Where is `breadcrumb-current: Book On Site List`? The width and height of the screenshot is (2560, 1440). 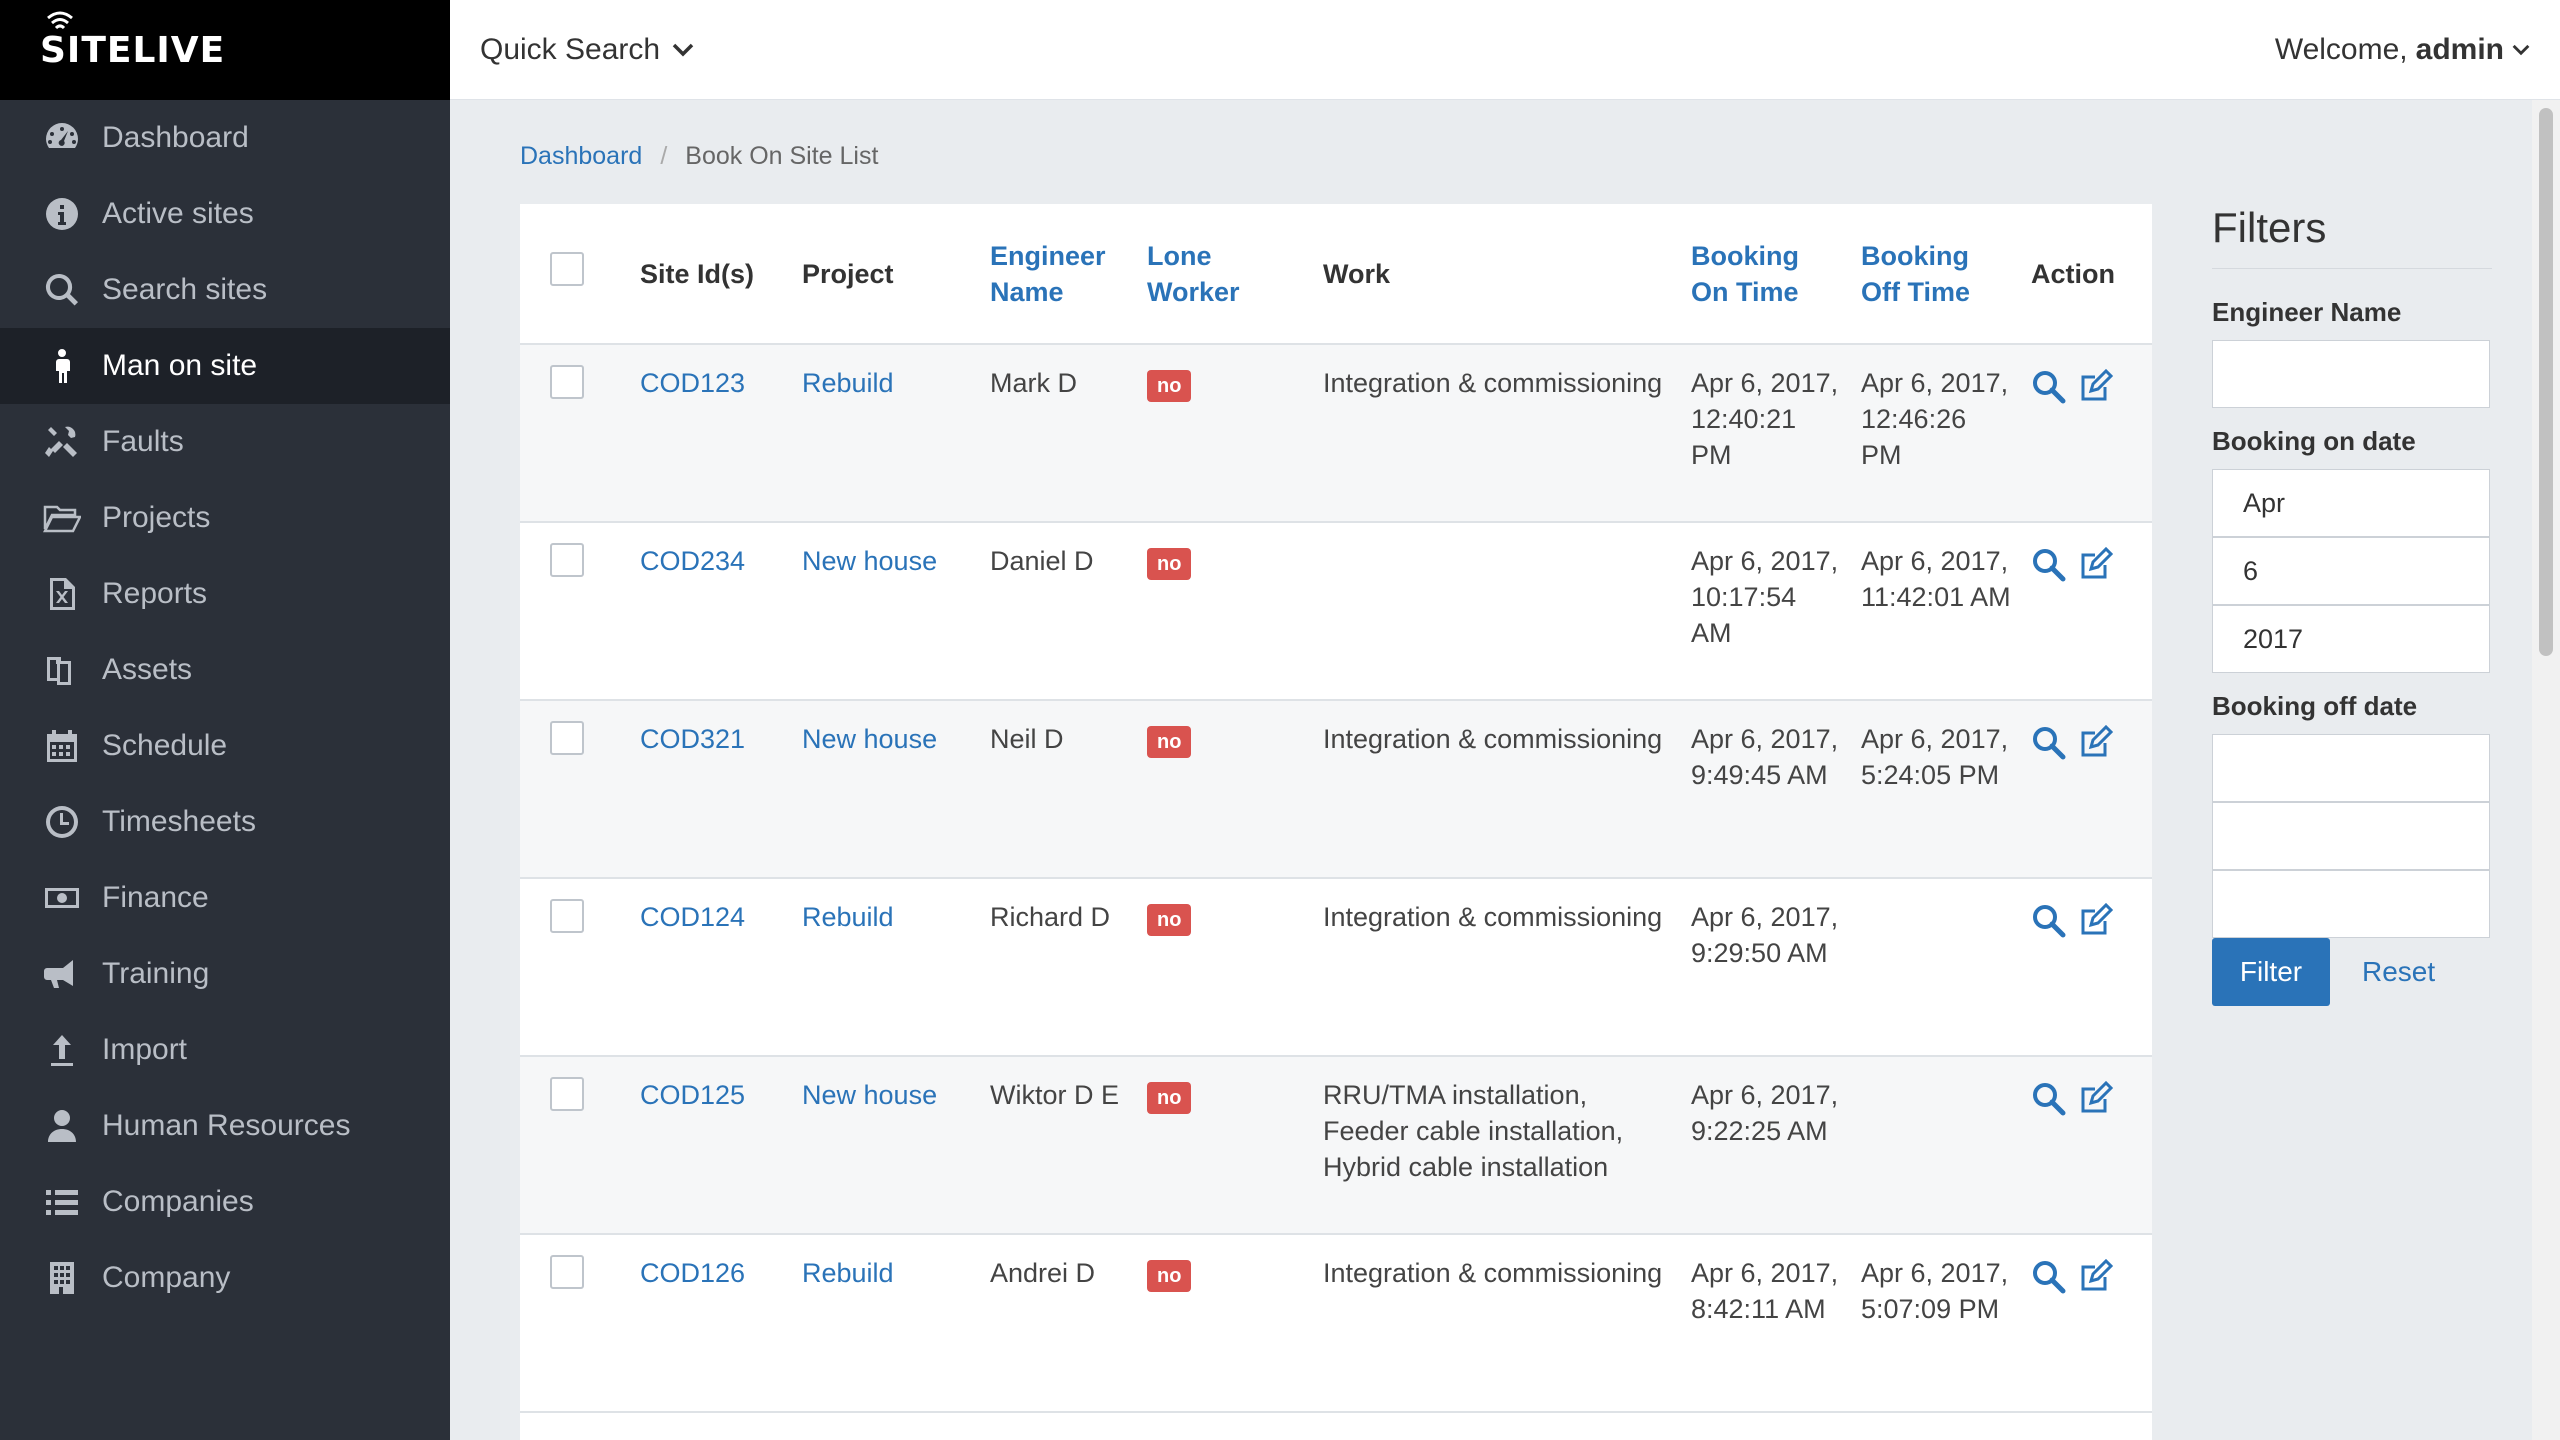 breadcrumb-current: Book On Site List is located at coordinates (782, 156).